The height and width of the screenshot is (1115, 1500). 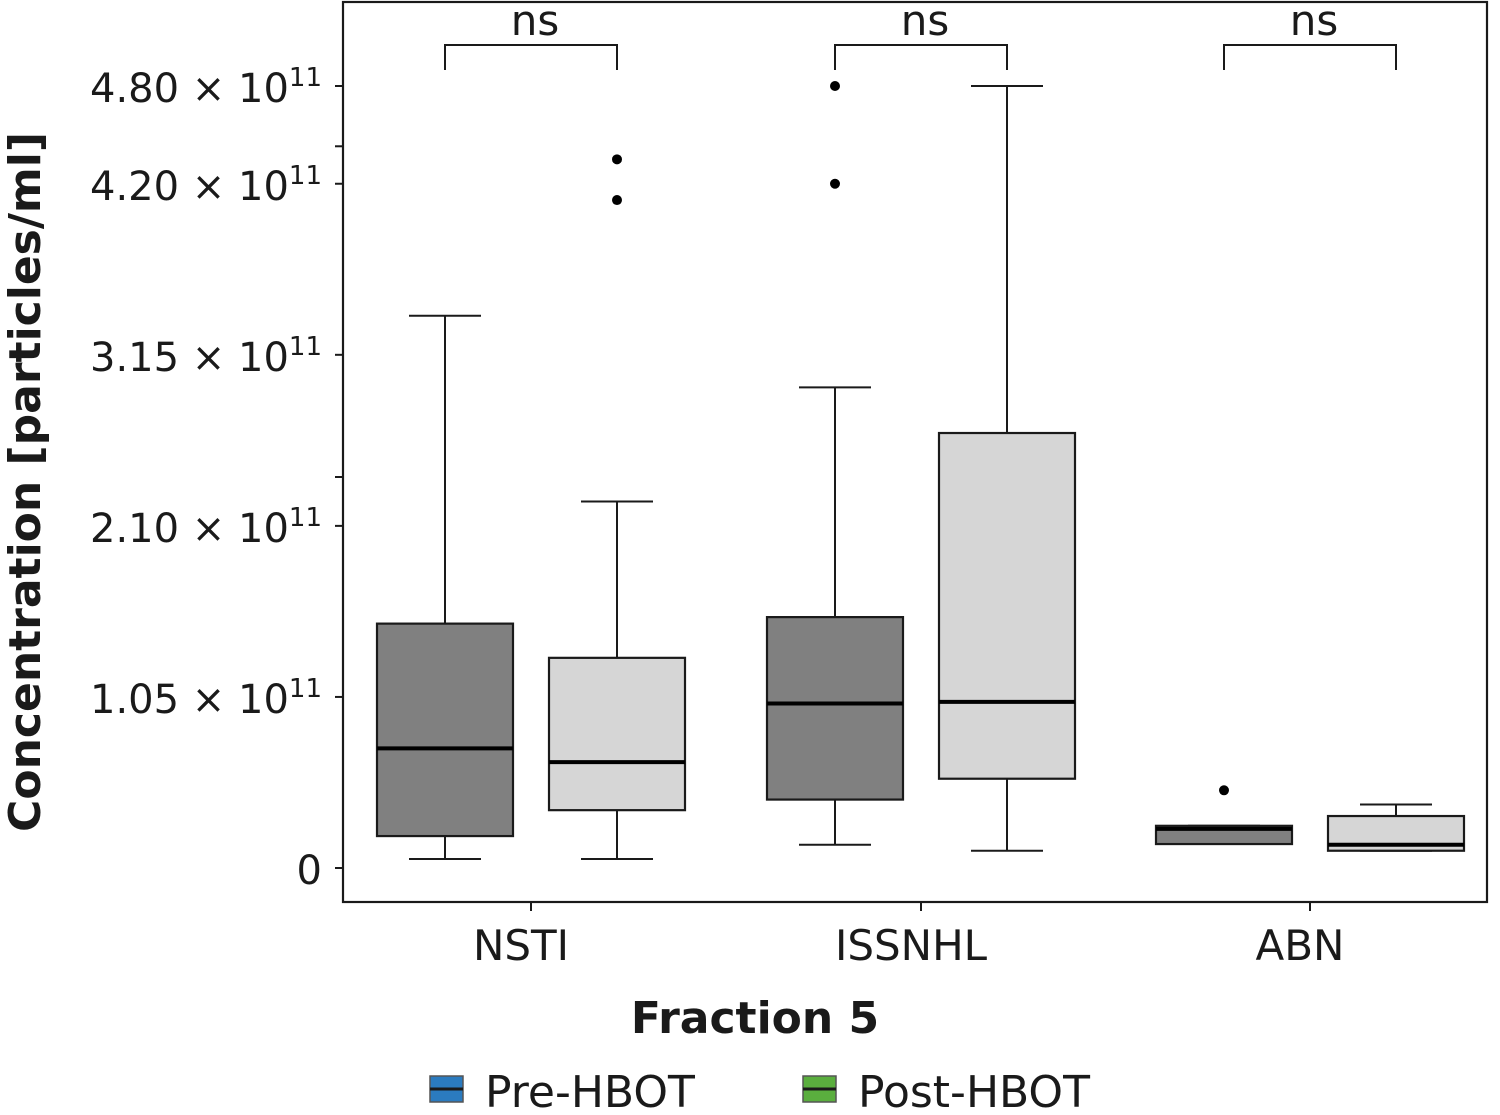 What do you see at coordinates (206, 185) in the screenshot?
I see `y-tick-label-4: 4.20 × 1011` at bounding box center [206, 185].